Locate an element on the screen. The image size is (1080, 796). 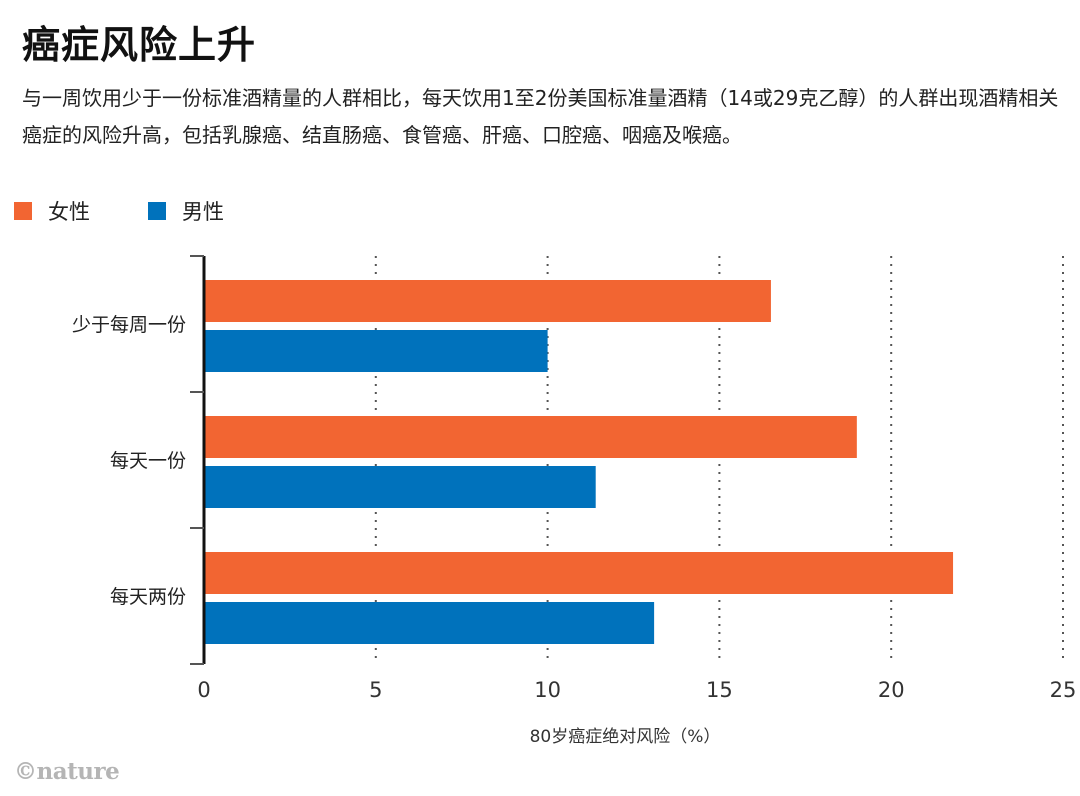
x-tick-label: 0 is located at coordinates (203, 690).